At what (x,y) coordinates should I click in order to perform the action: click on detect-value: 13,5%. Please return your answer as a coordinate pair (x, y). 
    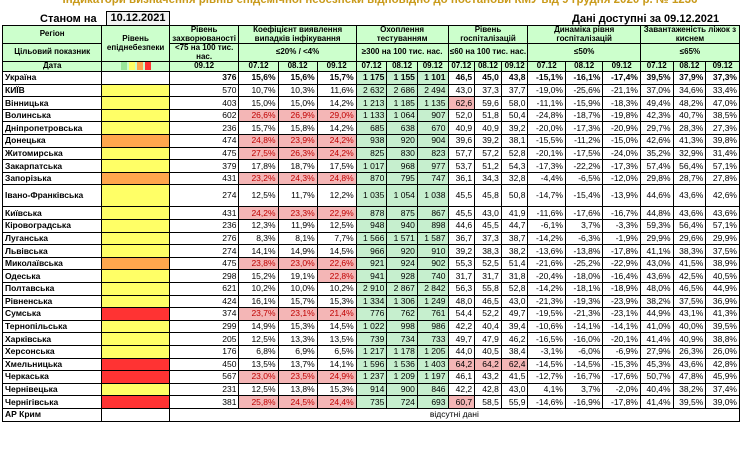
    Looking at the image, I should click on (258, 364).